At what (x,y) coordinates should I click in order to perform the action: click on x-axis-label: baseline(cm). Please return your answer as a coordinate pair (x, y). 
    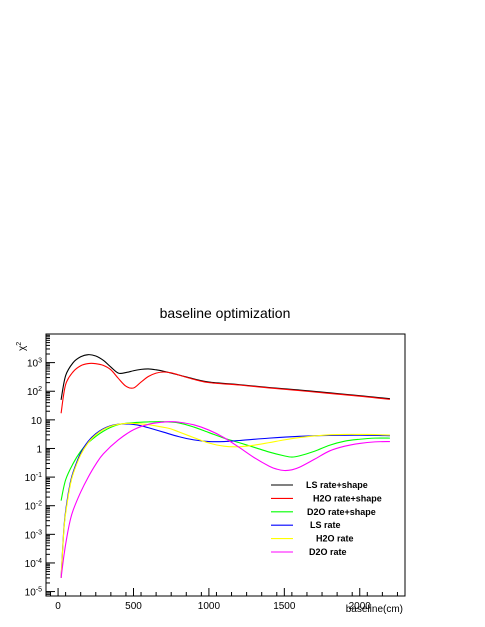
    Looking at the image, I should click on (374, 609).